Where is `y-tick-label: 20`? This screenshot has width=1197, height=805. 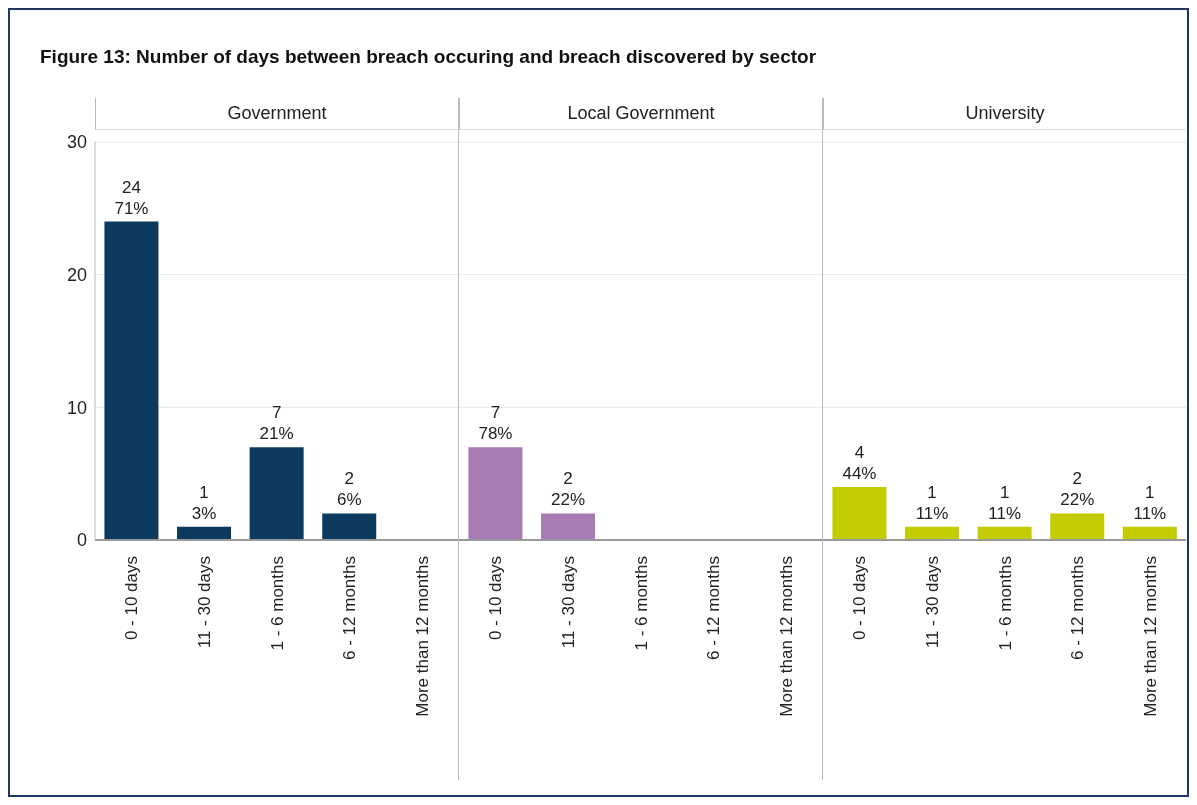
y-tick-label: 20 is located at coordinates (76, 275).